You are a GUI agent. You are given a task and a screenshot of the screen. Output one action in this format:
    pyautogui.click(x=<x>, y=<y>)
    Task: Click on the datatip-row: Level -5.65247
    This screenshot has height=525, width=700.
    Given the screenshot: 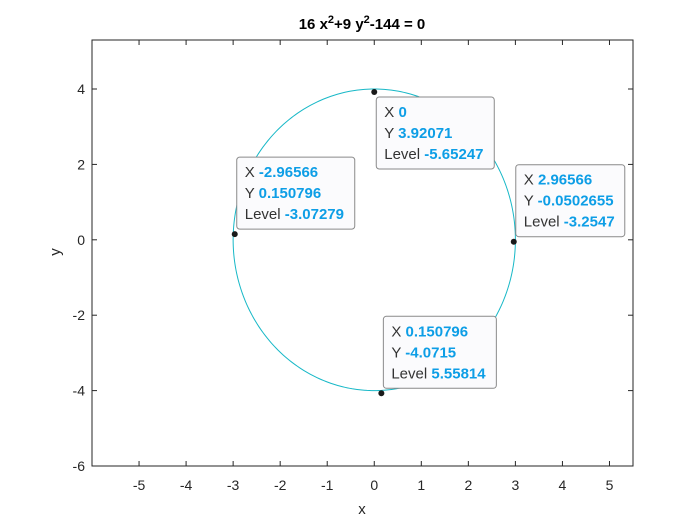 What is the action you would take?
    pyautogui.click(x=433, y=154)
    